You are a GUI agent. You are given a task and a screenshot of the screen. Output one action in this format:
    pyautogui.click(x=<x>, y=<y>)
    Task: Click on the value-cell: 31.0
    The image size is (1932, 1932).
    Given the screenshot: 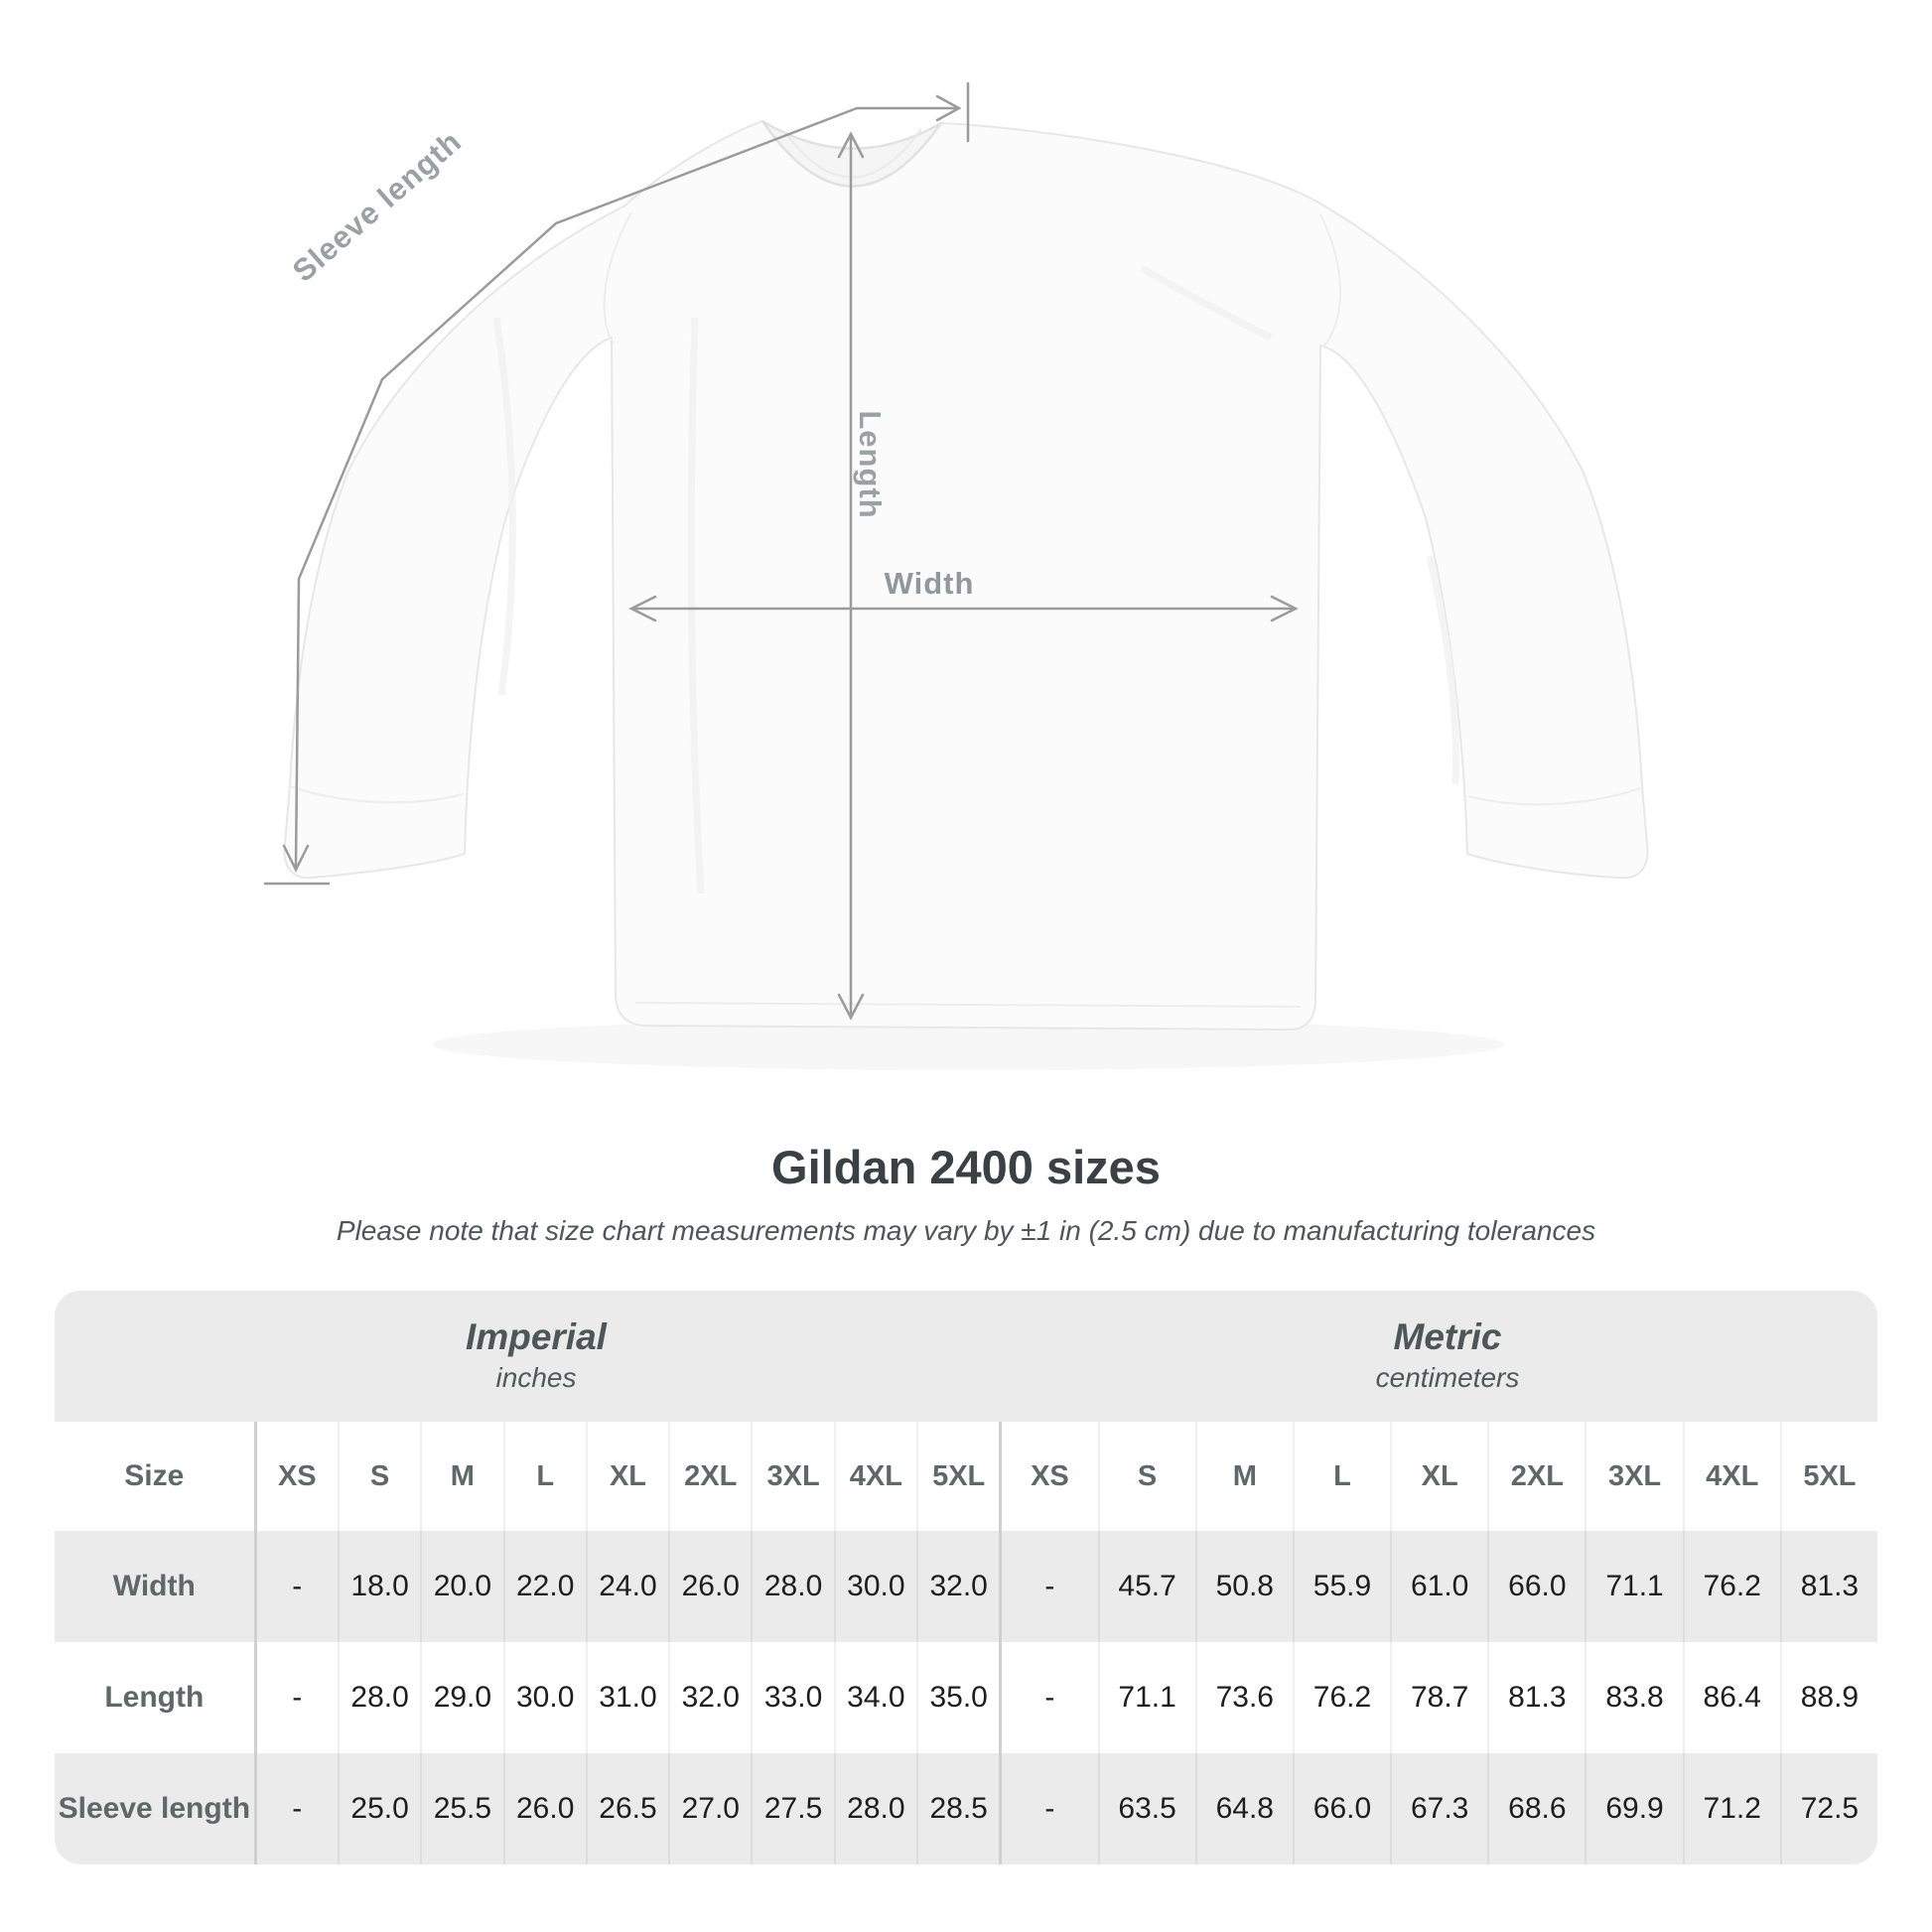 What is the action you would take?
    pyautogui.click(x=626, y=1698)
    